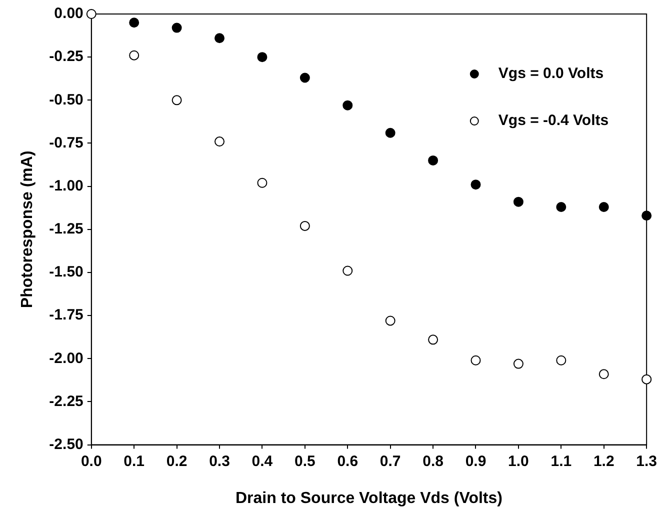 The image size is (661, 522). Describe the element at coordinates (433, 461) in the screenshot. I see `x-tick-label: 0.8` at that location.